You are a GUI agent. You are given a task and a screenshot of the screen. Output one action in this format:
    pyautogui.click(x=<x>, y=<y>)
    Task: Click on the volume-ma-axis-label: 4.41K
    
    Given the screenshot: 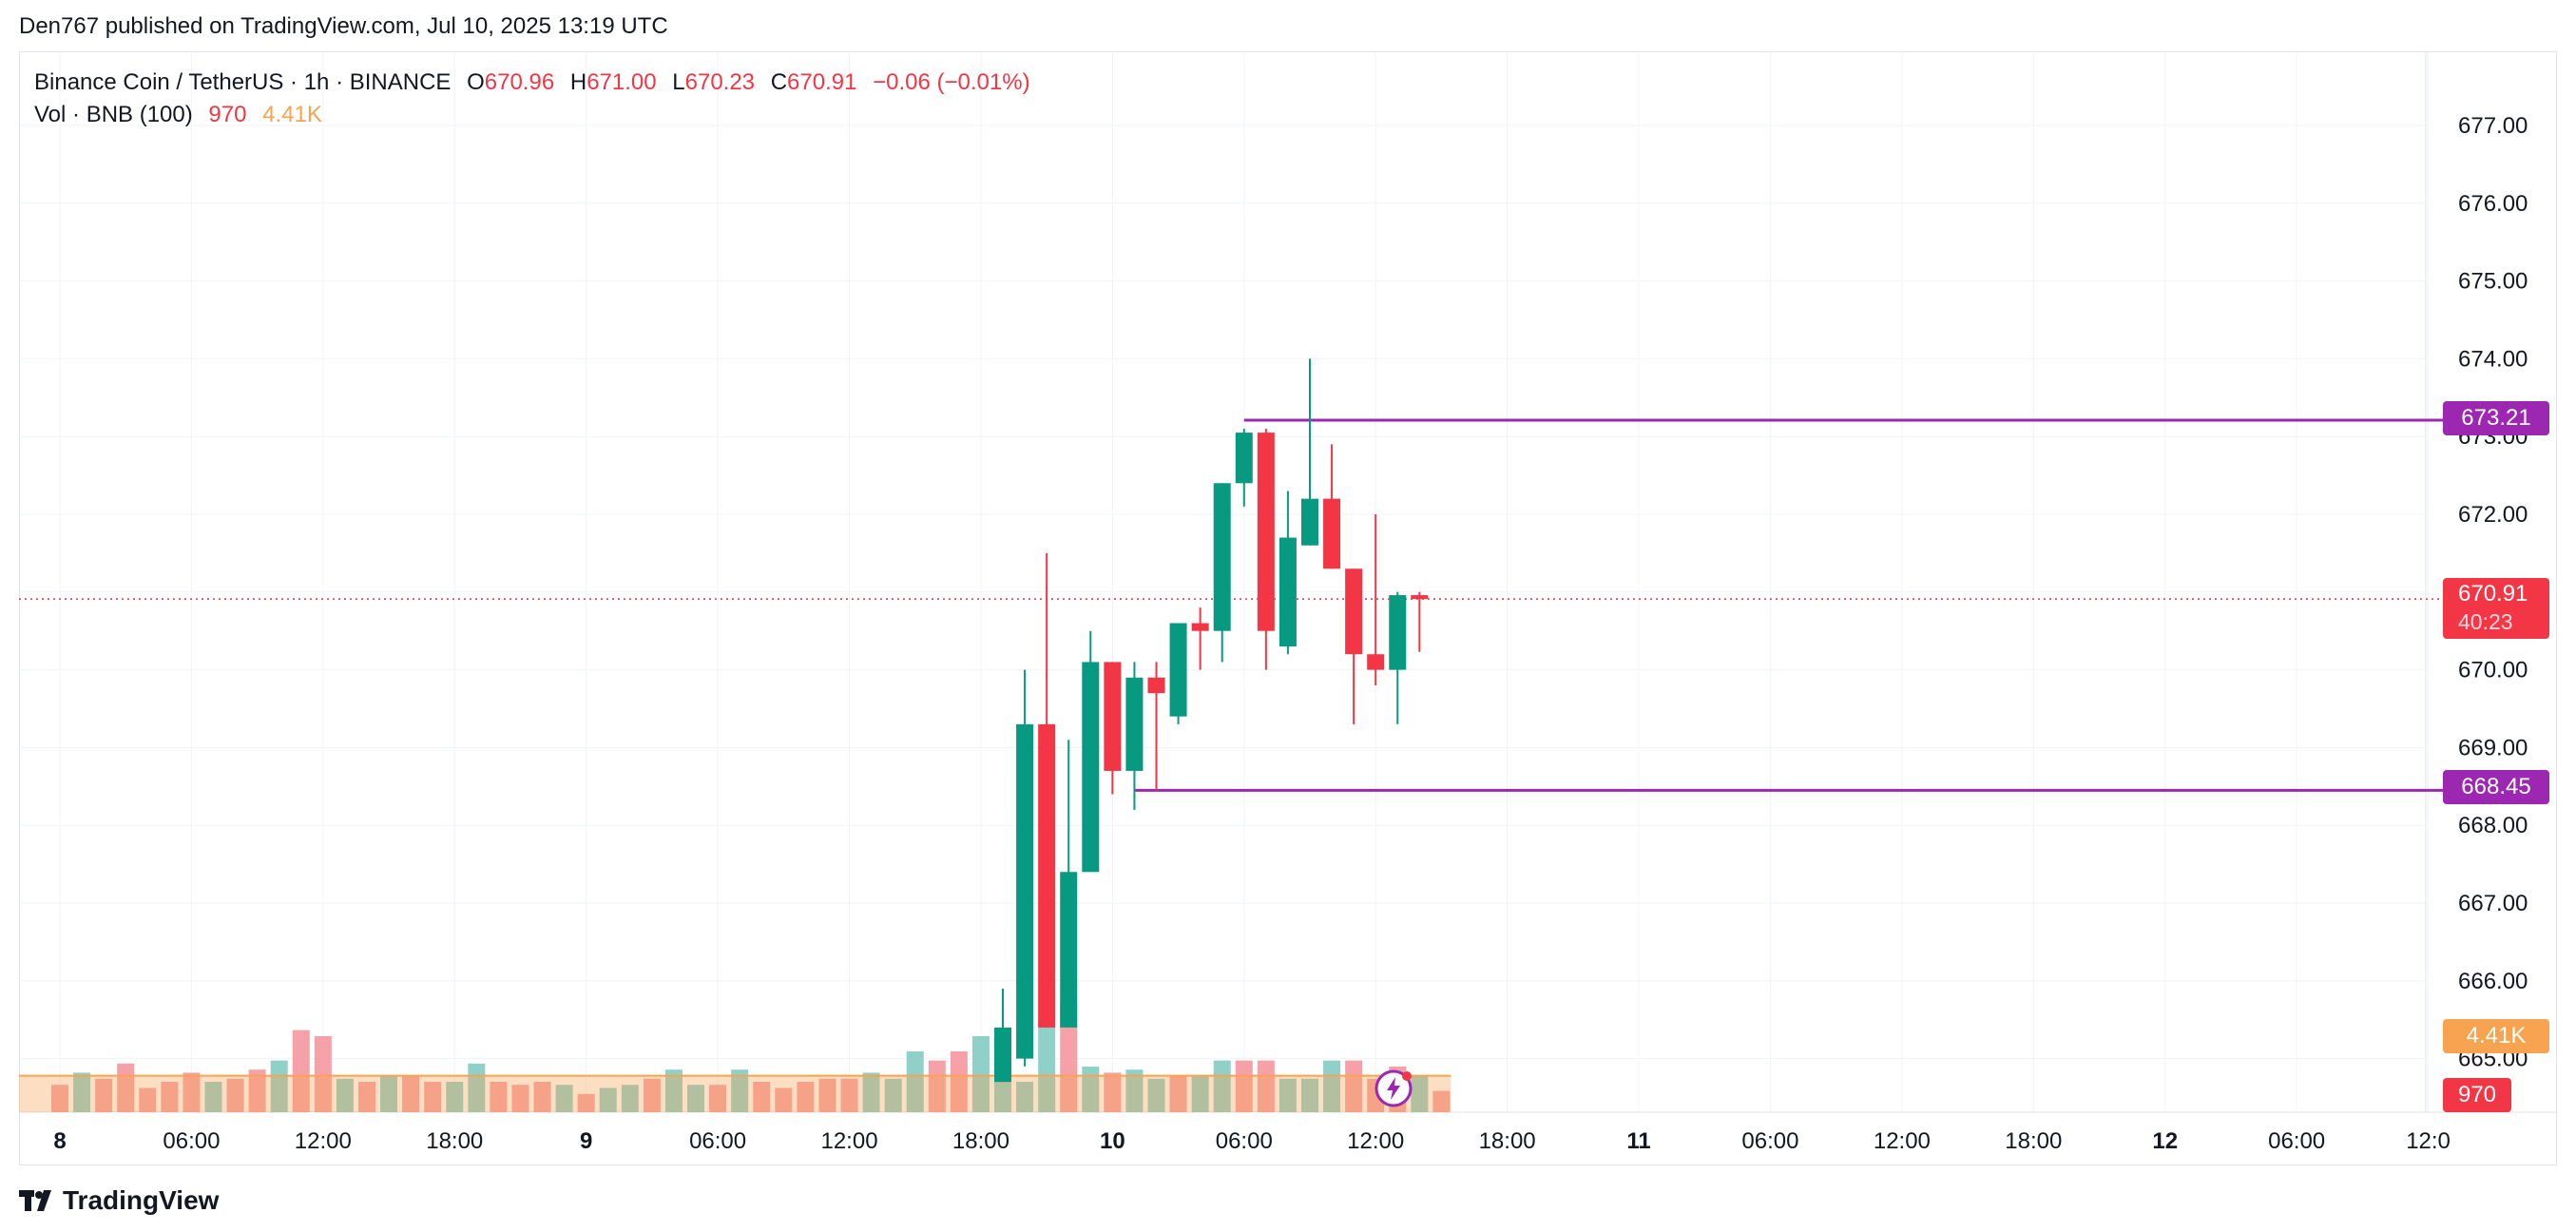 What is the action you would take?
    pyautogui.click(x=2496, y=1036)
    